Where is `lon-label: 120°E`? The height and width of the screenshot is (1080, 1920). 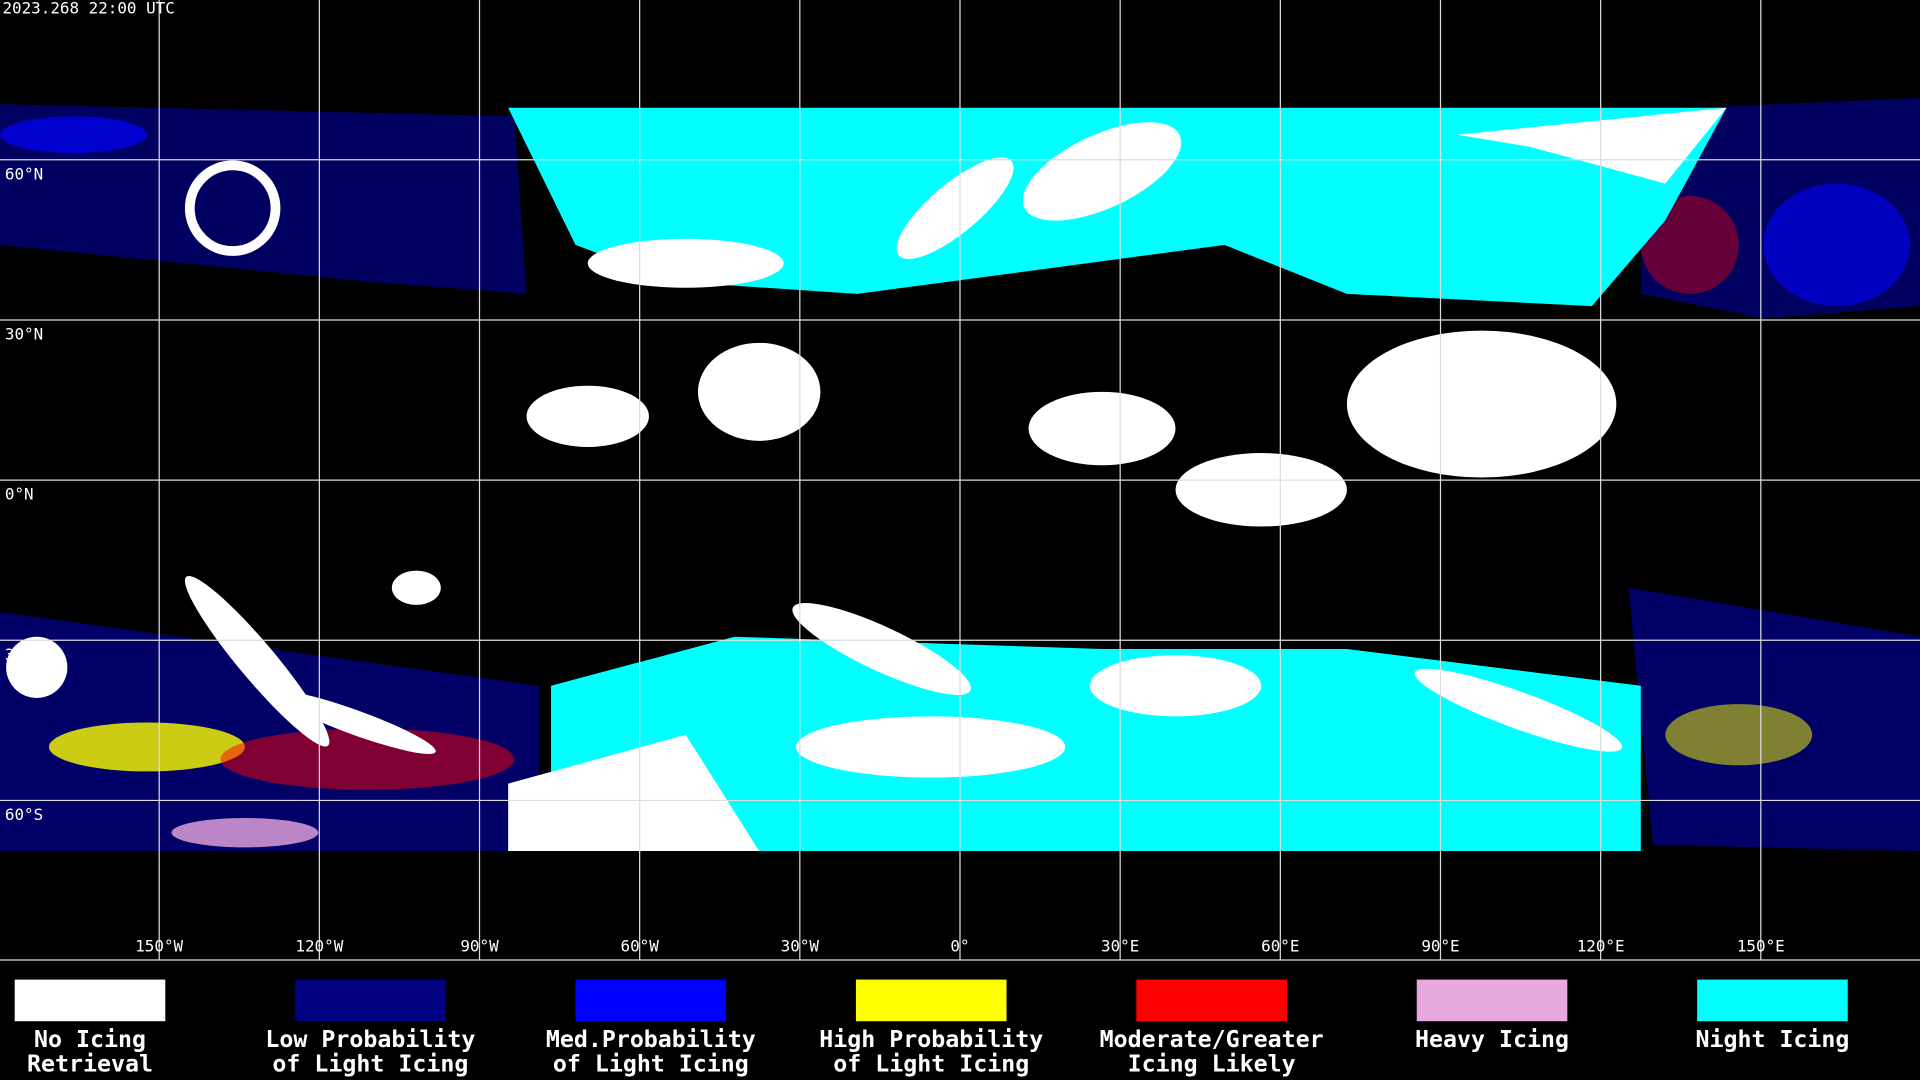 lon-label: 120°E is located at coordinates (1601, 945).